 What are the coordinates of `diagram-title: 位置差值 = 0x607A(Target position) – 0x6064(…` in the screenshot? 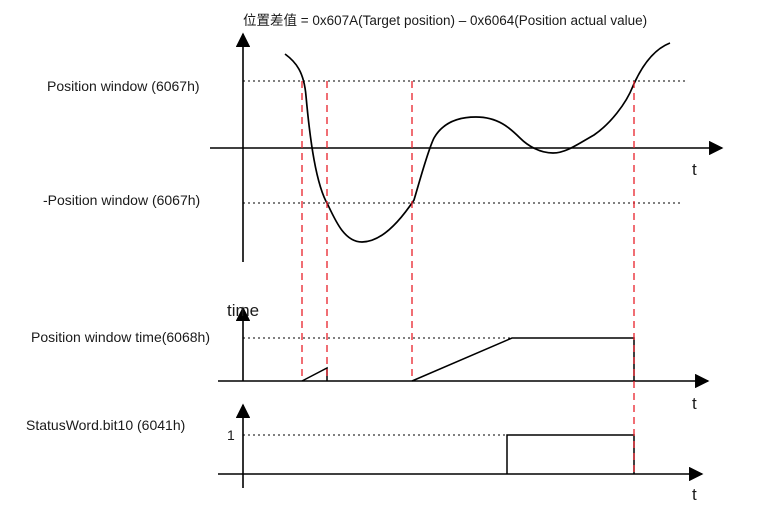 It's located at (445, 20).